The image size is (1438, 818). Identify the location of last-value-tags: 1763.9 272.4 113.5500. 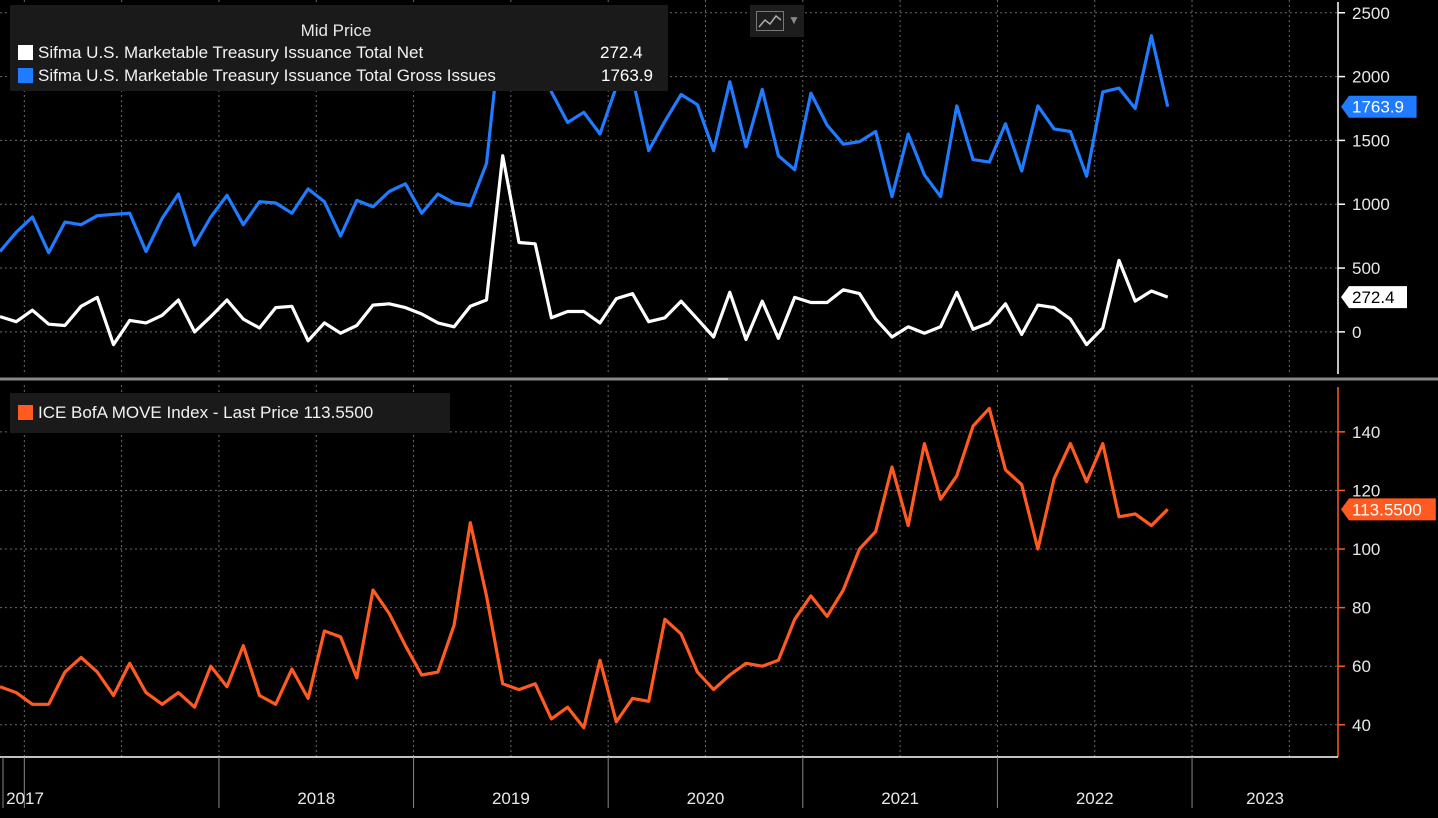
(1388, 308).